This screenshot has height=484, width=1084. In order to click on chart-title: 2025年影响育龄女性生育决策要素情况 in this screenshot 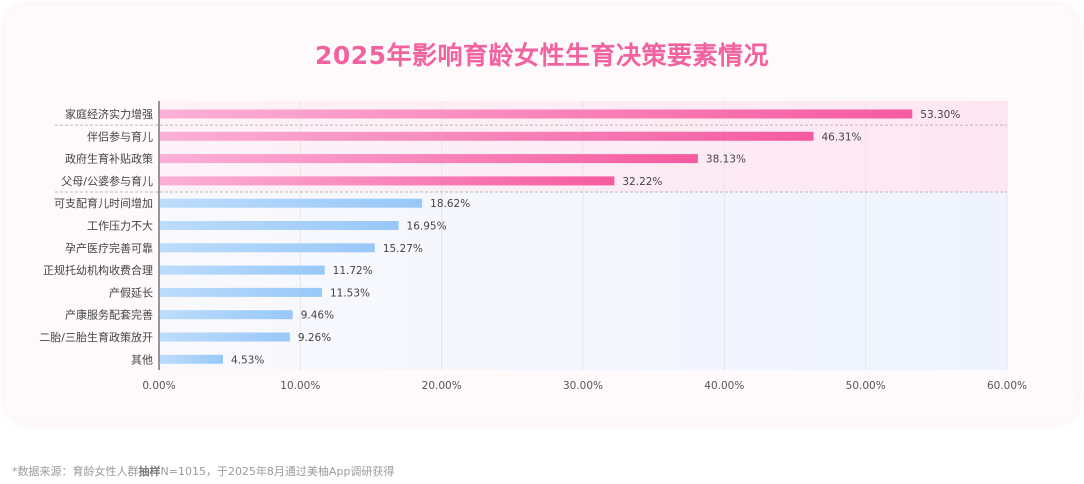, I will do `click(542, 55)`.